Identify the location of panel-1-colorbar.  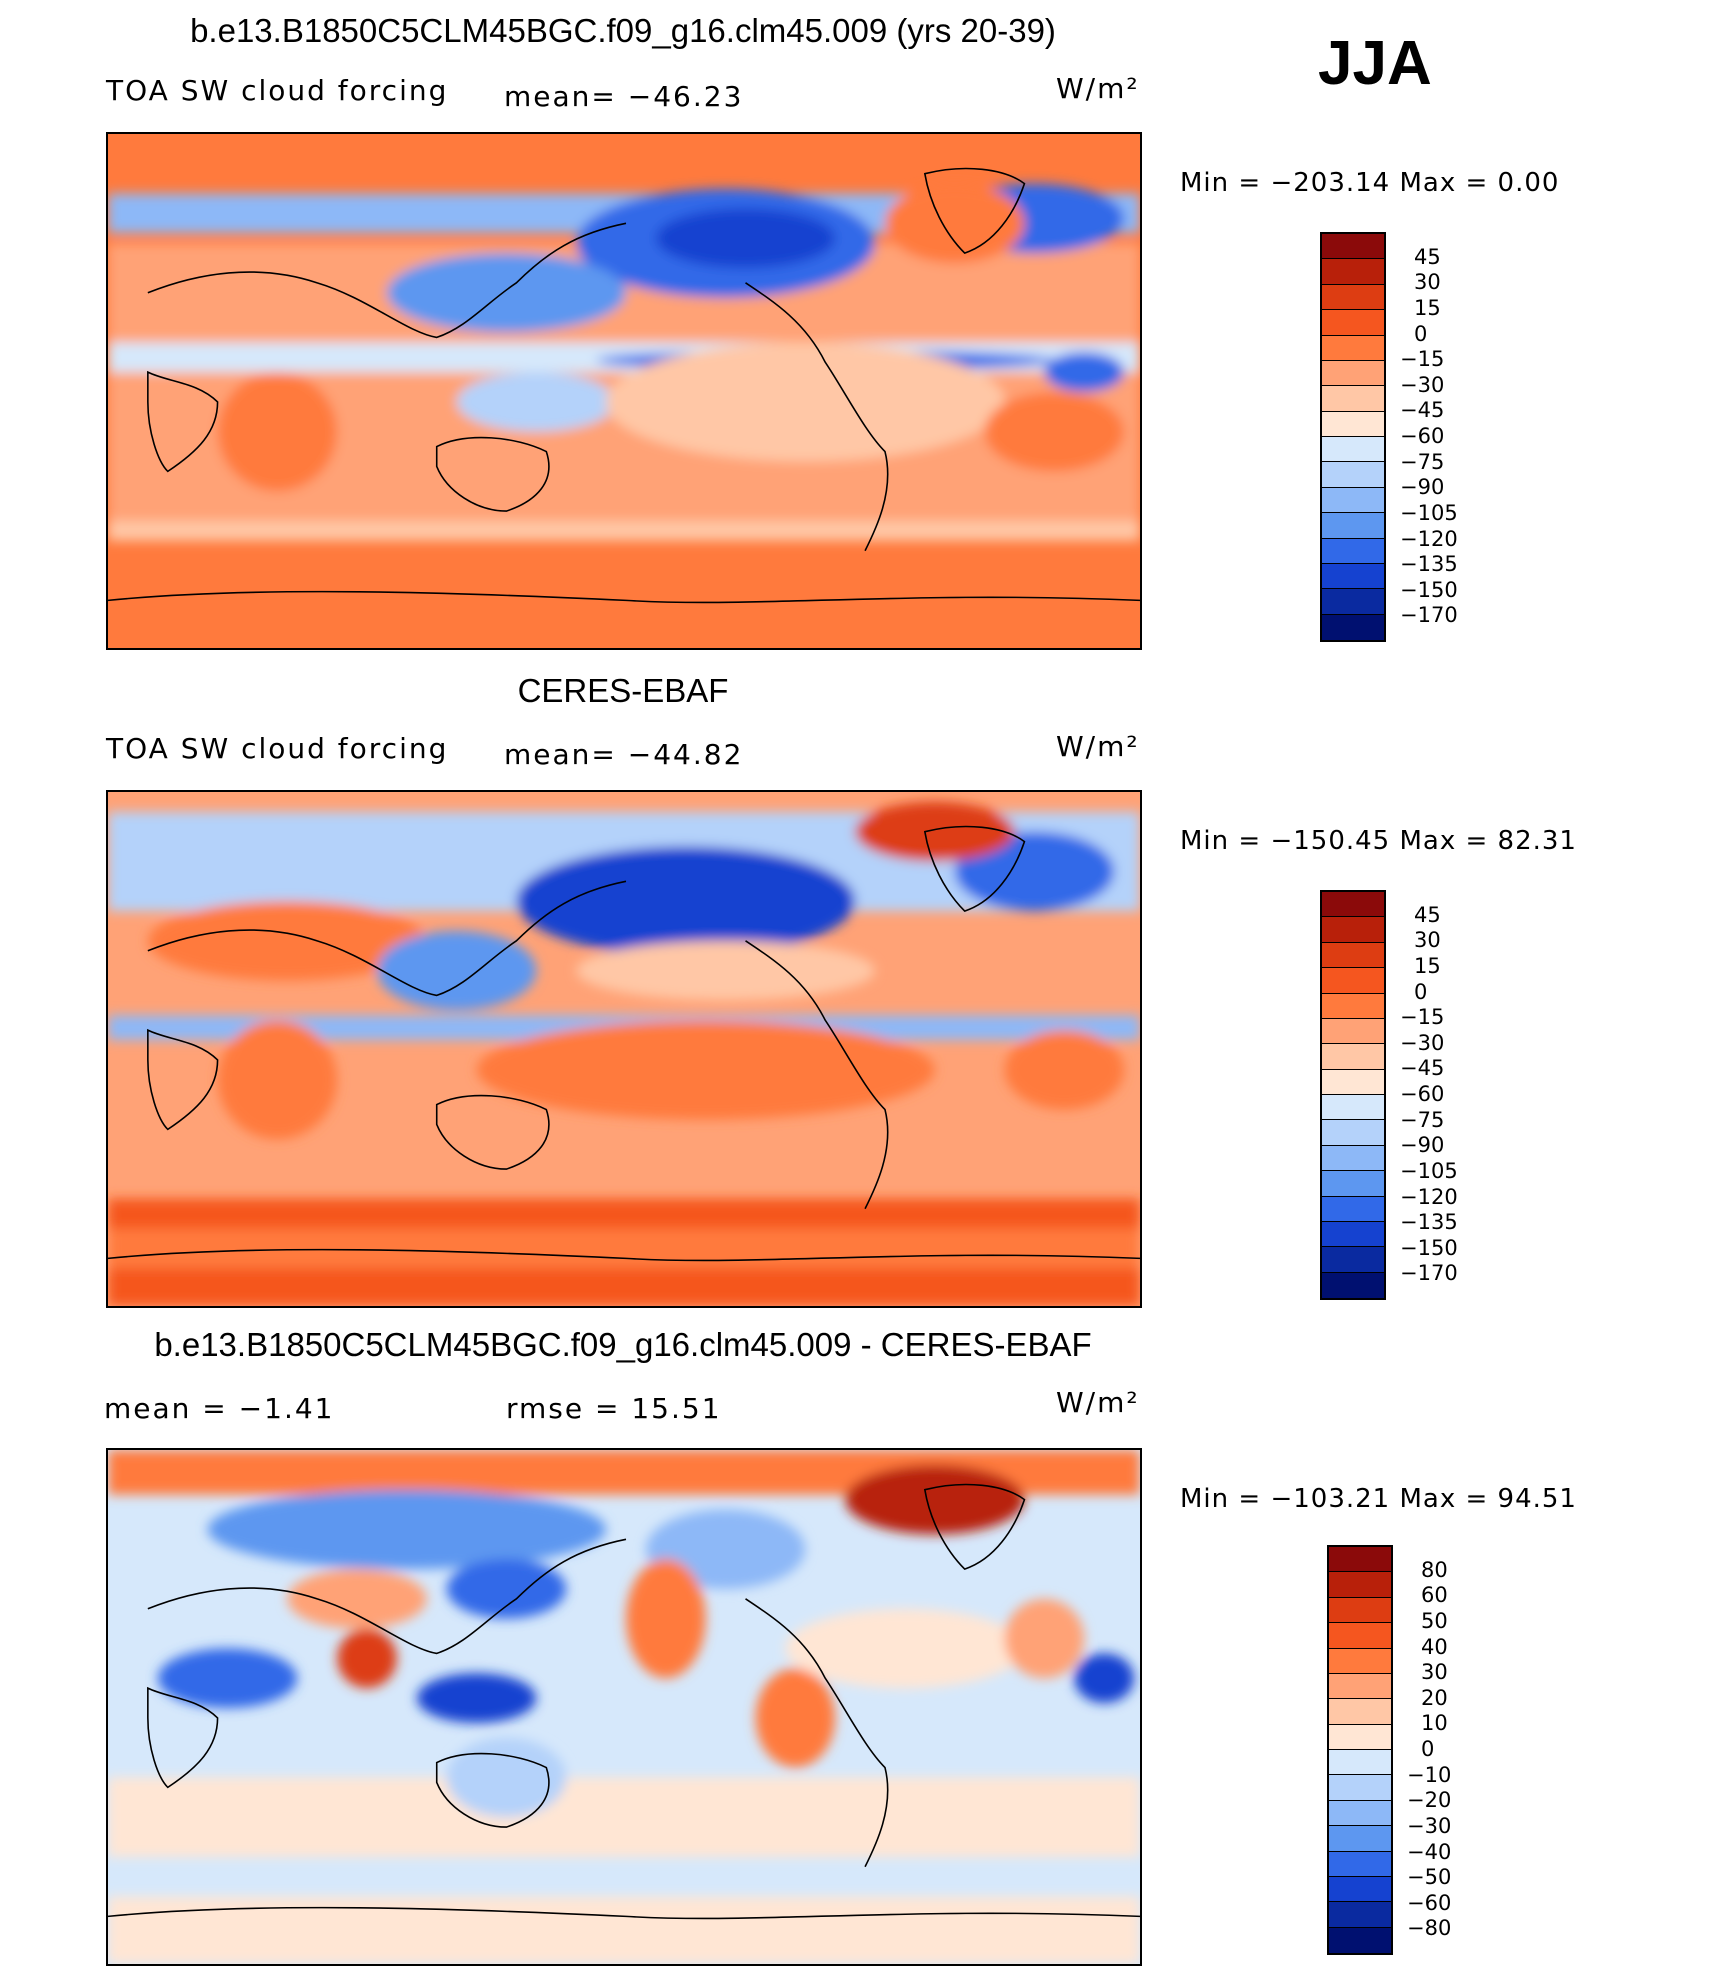
(1353, 437).